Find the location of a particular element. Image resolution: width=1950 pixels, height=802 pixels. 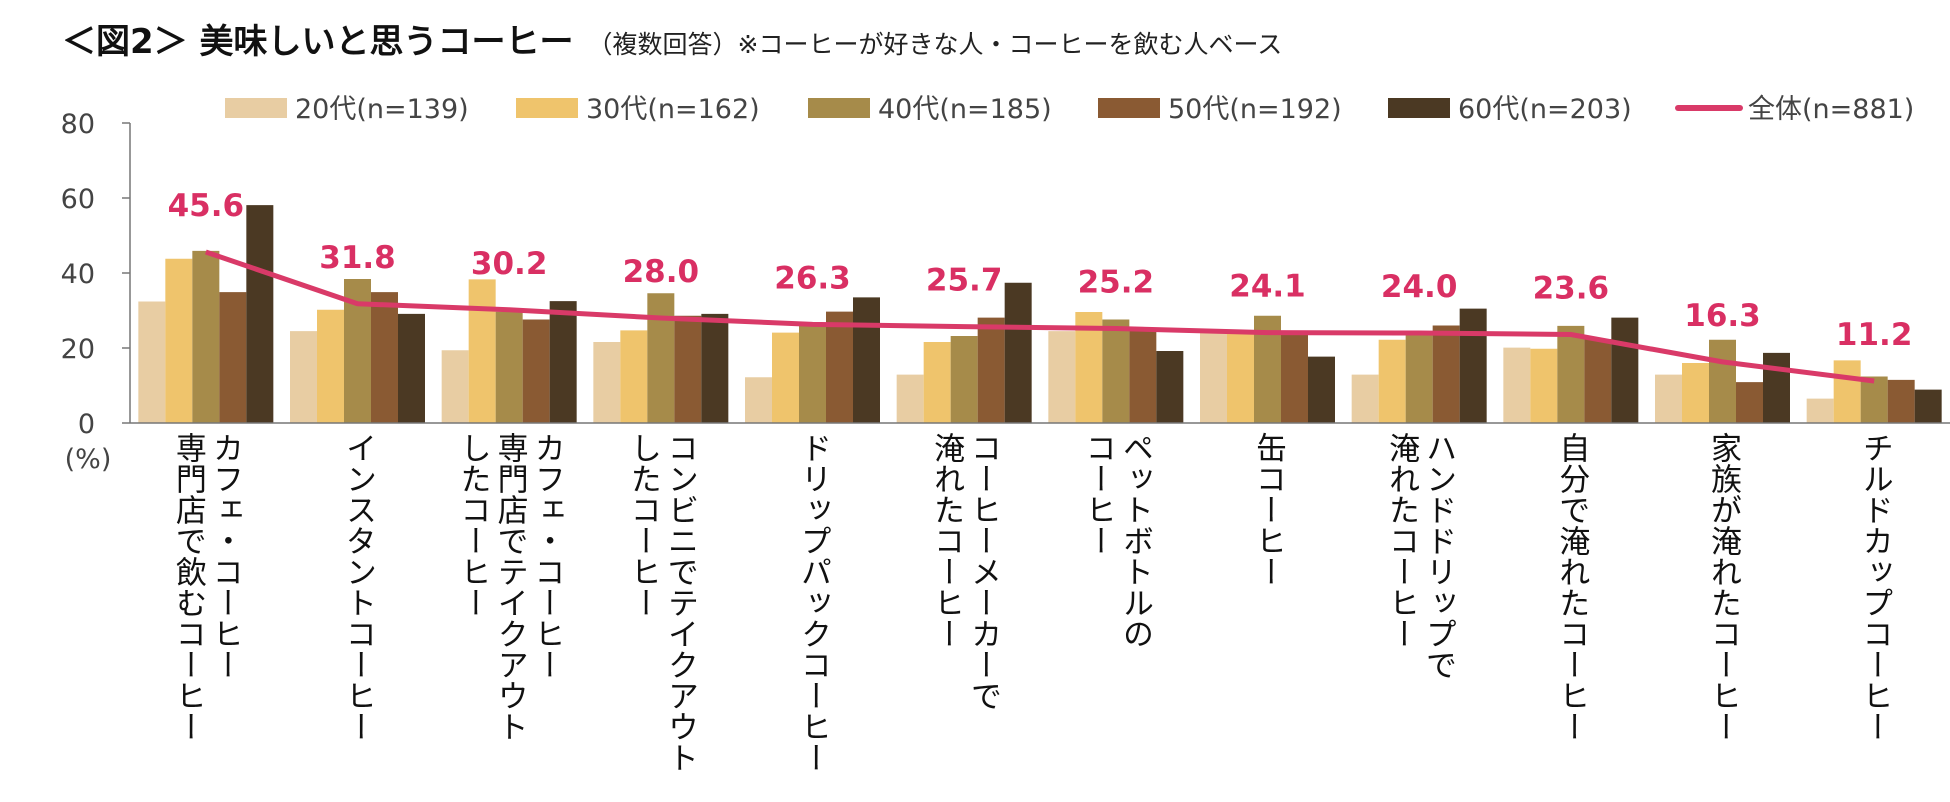

total-value-label: 11.2 is located at coordinates (1874, 335).